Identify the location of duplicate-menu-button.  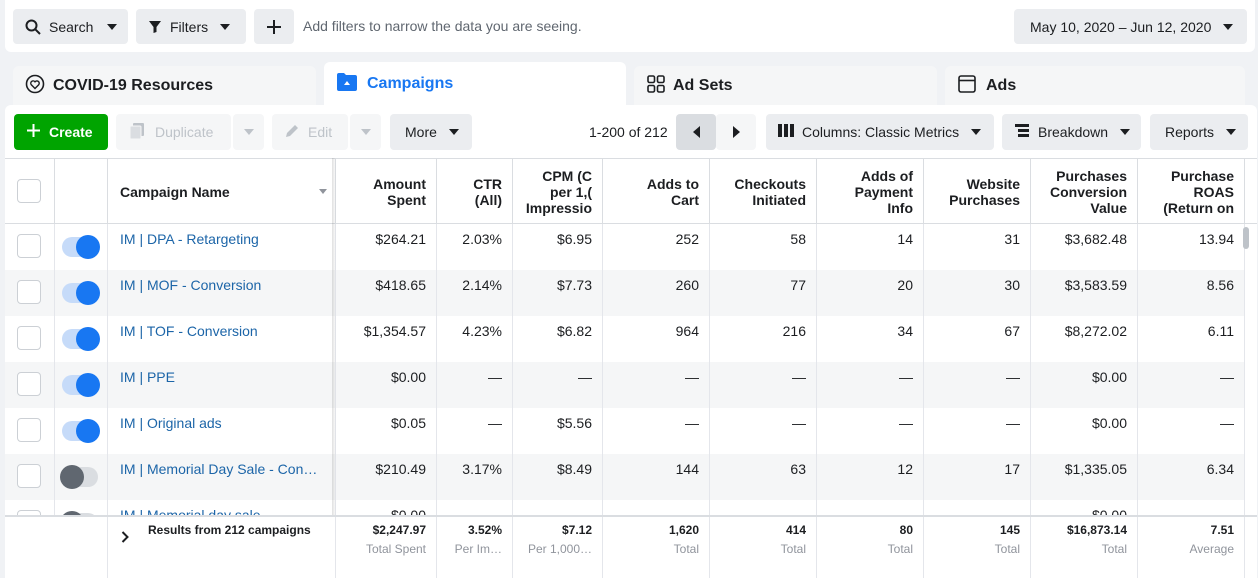
(248, 132).